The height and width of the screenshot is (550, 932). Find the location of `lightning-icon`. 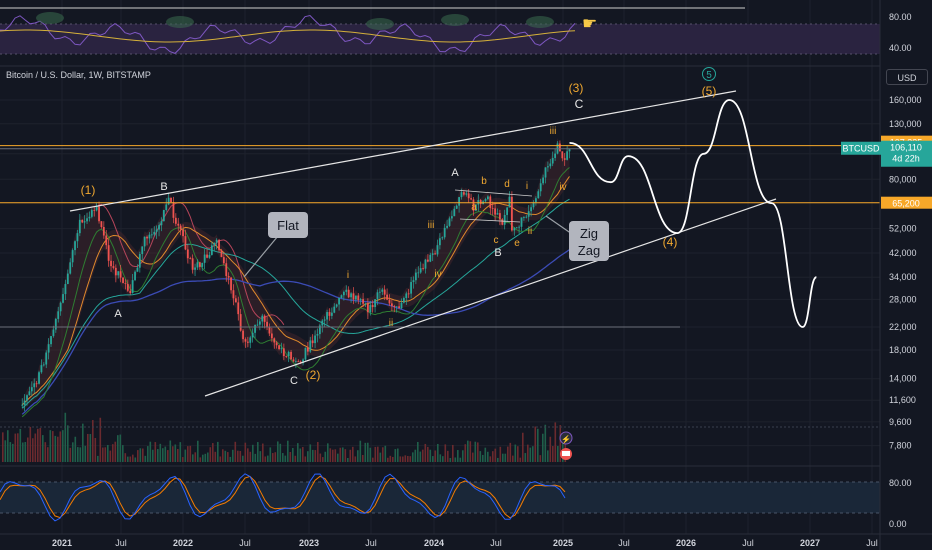

lightning-icon is located at coordinates (566, 438).